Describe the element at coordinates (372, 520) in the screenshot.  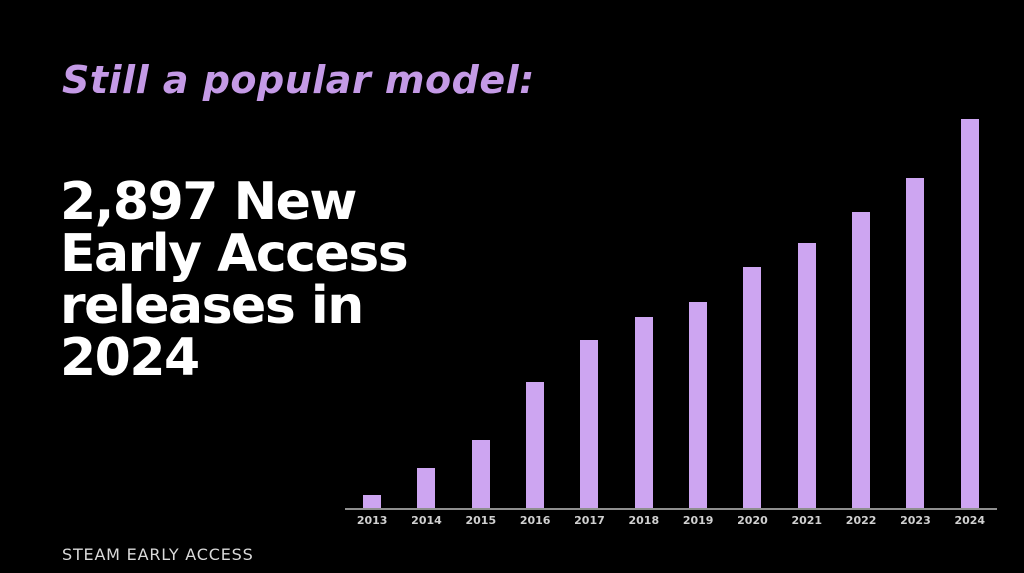
I see `x-tick-label-2013: 2013` at that location.